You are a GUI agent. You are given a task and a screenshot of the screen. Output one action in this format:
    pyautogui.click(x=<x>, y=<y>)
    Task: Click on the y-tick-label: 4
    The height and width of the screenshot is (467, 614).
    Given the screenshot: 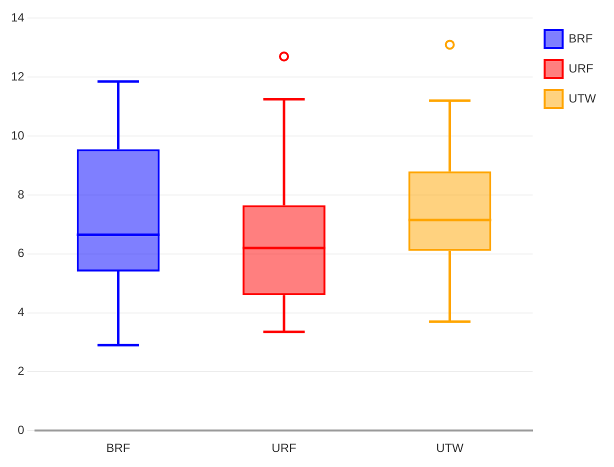 What is the action you would take?
    pyautogui.click(x=21, y=312)
    